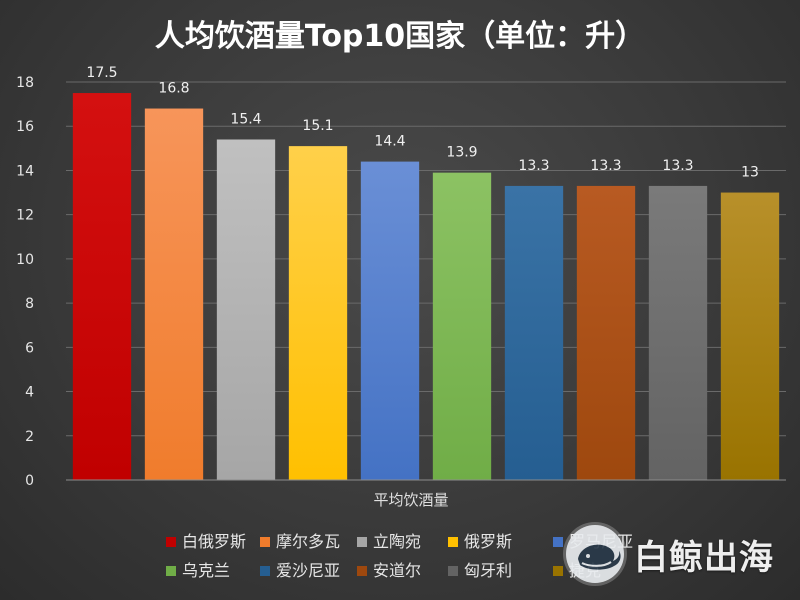 The image size is (800, 600). Describe the element at coordinates (308, 570) in the screenshot. I see `legend-label: 爱沙尼亚` at that location.